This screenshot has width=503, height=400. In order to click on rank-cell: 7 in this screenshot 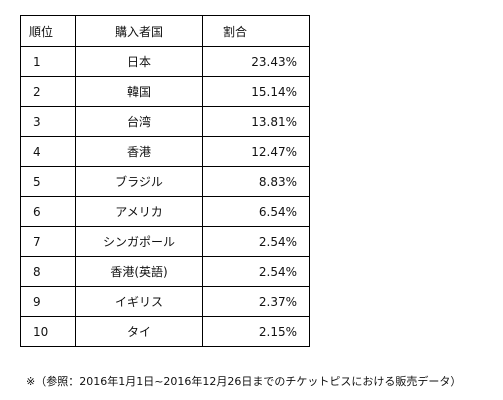, I will do `click(48, 241)`.